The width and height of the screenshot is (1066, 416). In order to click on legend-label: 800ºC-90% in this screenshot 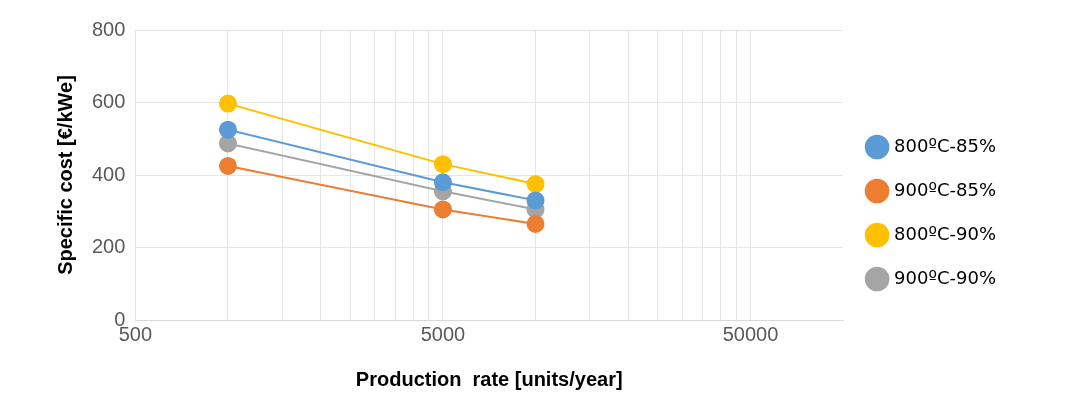, I will do `click(945, 233)`.